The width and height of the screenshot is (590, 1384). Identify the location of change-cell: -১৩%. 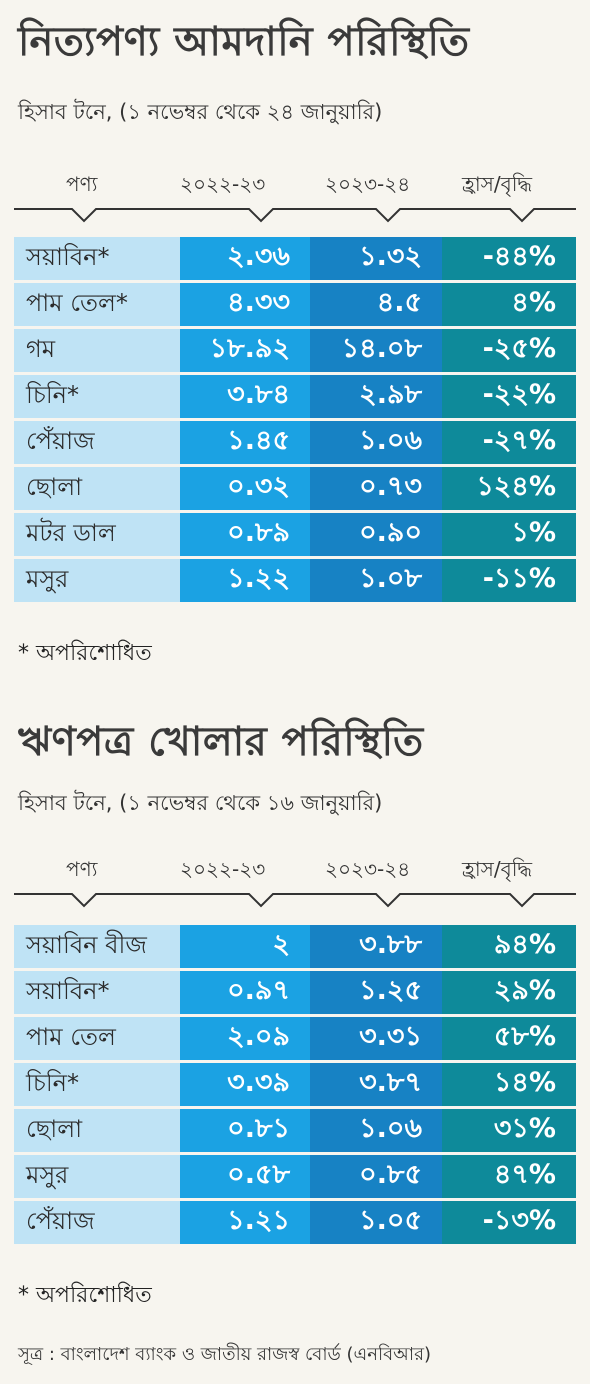
(509, 1222).